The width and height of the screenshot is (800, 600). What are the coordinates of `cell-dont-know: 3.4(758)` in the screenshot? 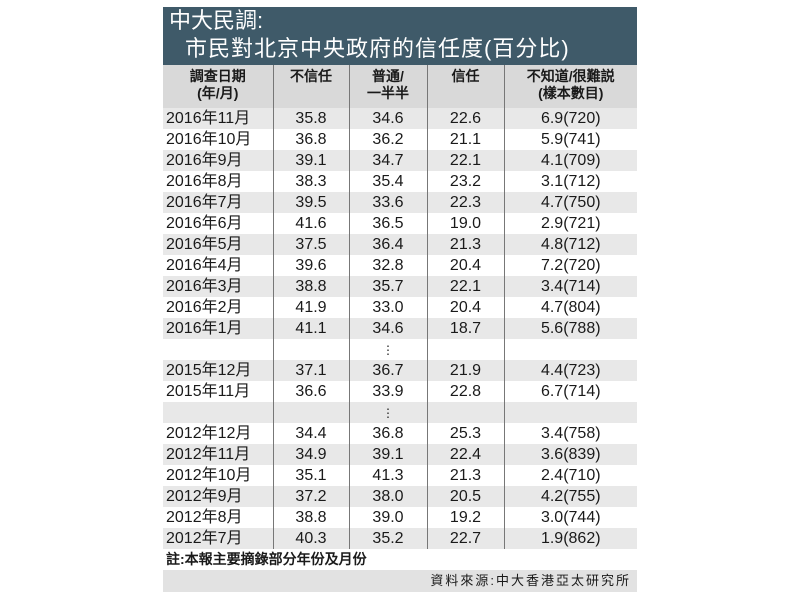 It's located at (570, 433).